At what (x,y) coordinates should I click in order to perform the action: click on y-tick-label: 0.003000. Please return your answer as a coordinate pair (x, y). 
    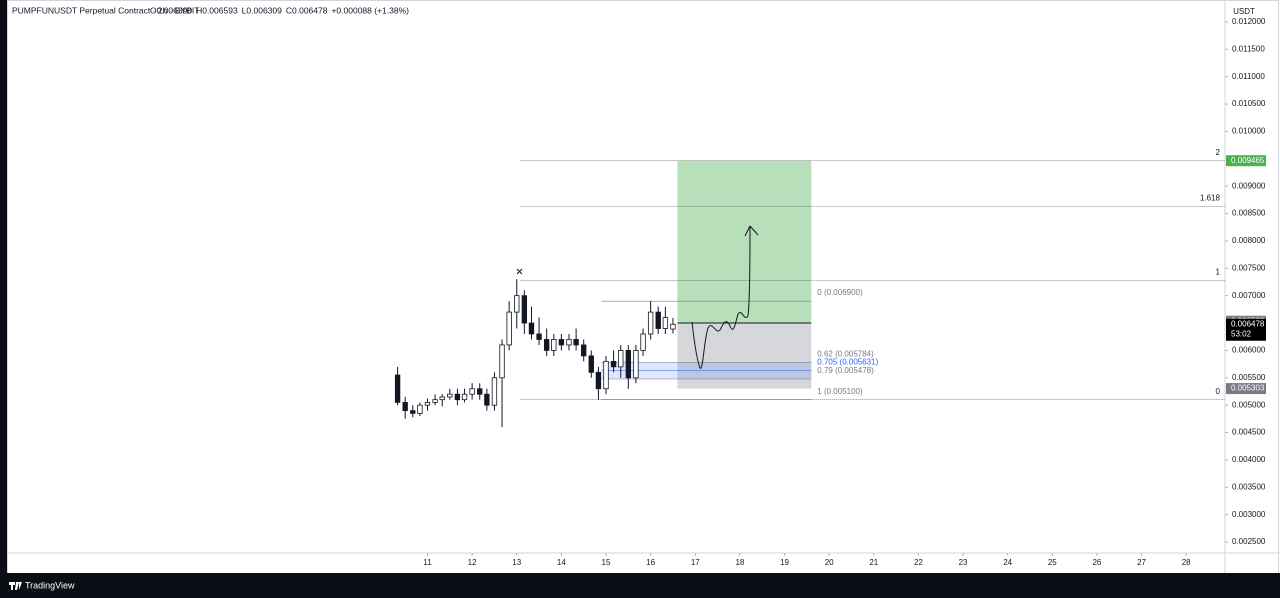
    Looking at the image, I should click on (1249, 514).